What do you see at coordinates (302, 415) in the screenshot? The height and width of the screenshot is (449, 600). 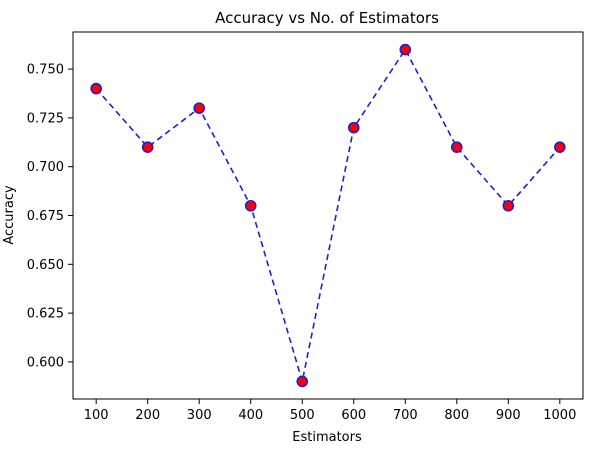 I see `x-tick-label: 500` at bounding box center [302, 415].